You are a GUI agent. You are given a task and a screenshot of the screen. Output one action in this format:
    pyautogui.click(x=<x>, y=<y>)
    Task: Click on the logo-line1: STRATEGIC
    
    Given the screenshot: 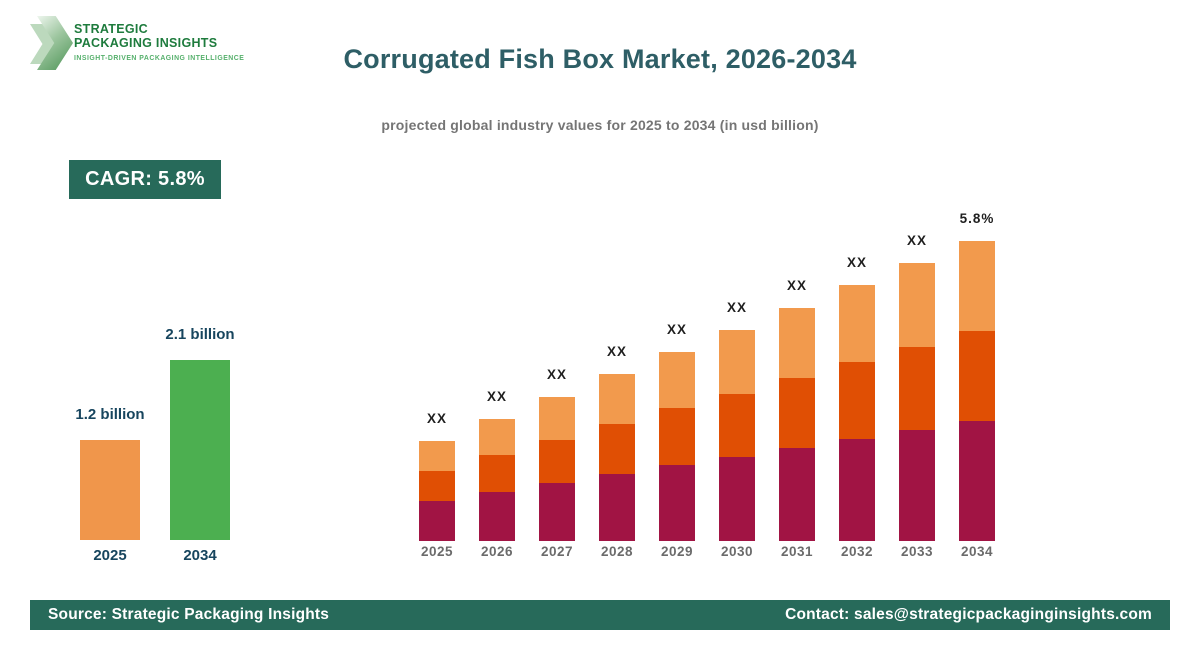 What is the action you would take?
    pyautogui.click(x=111, y=29)
    